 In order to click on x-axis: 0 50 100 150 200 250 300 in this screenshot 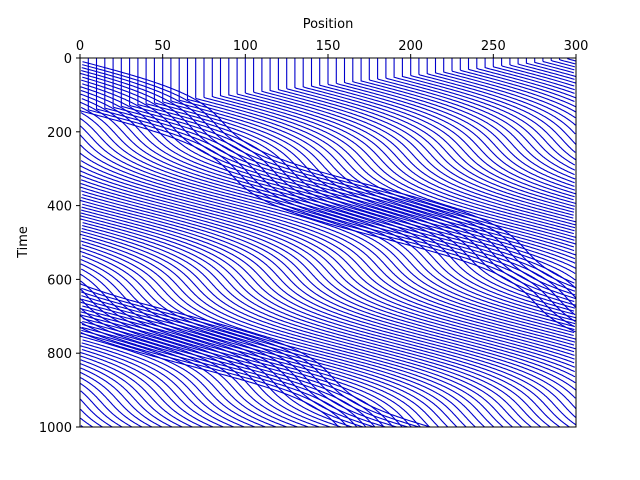, I will do `click(332, 48)`.